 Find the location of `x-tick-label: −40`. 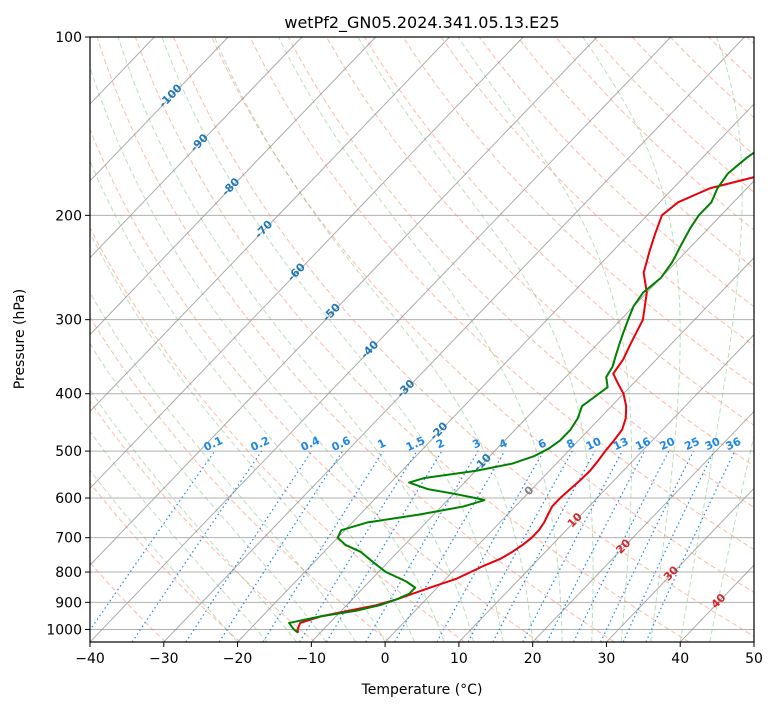

x-tick-label: −40 is located at coordinates (90, 659).